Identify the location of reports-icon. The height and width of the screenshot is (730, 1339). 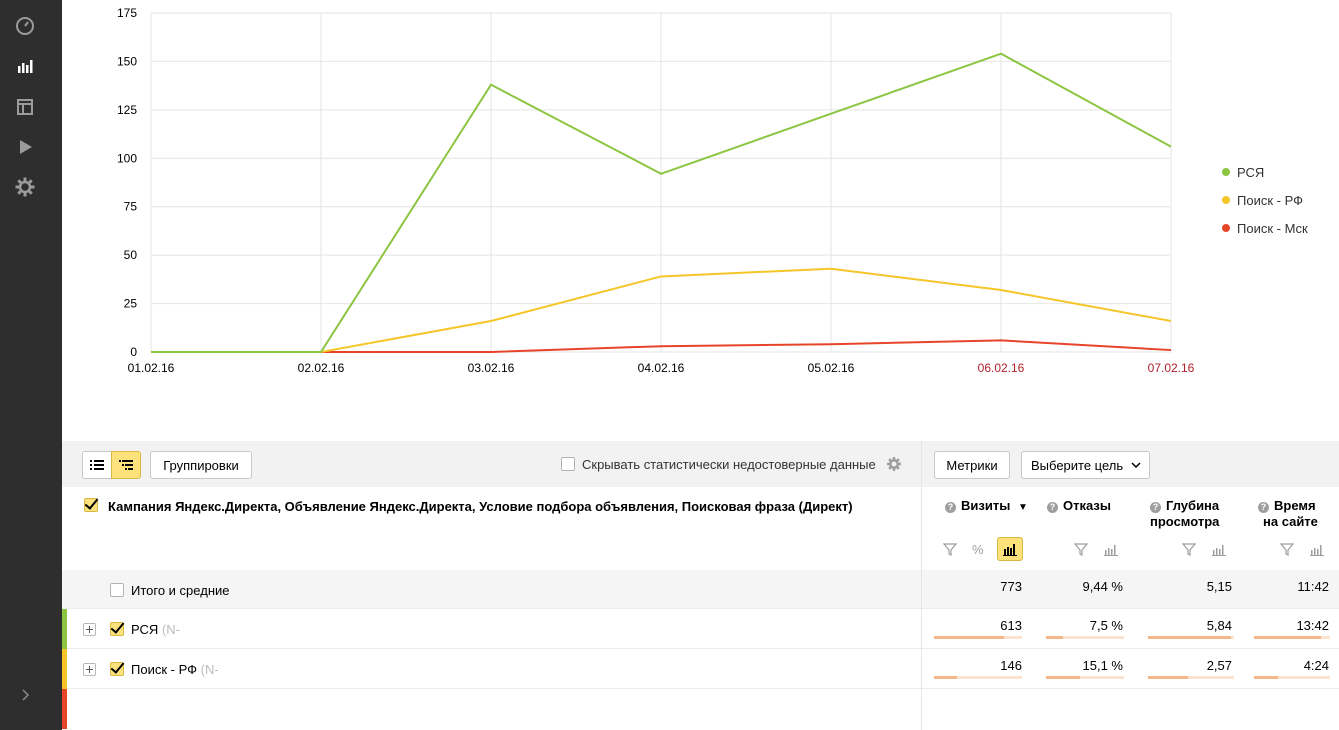
(25, 66).